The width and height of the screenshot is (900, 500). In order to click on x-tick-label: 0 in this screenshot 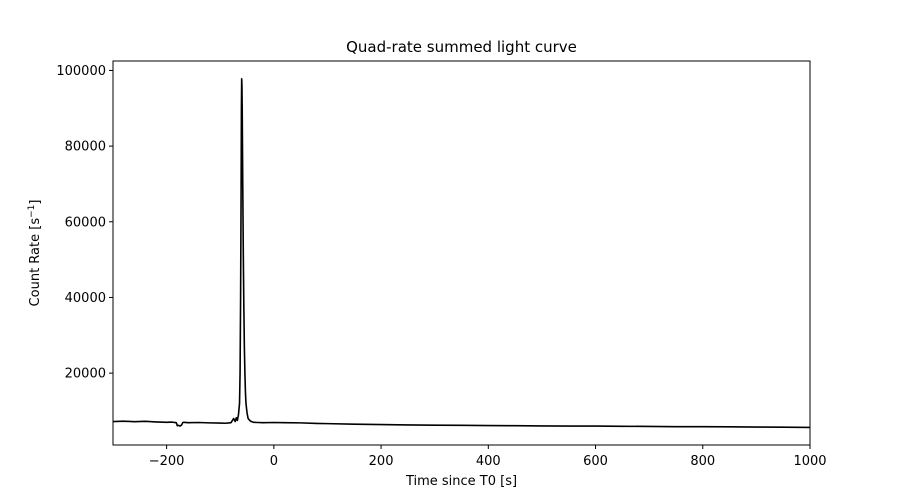, I will do `click(274, 461)`.